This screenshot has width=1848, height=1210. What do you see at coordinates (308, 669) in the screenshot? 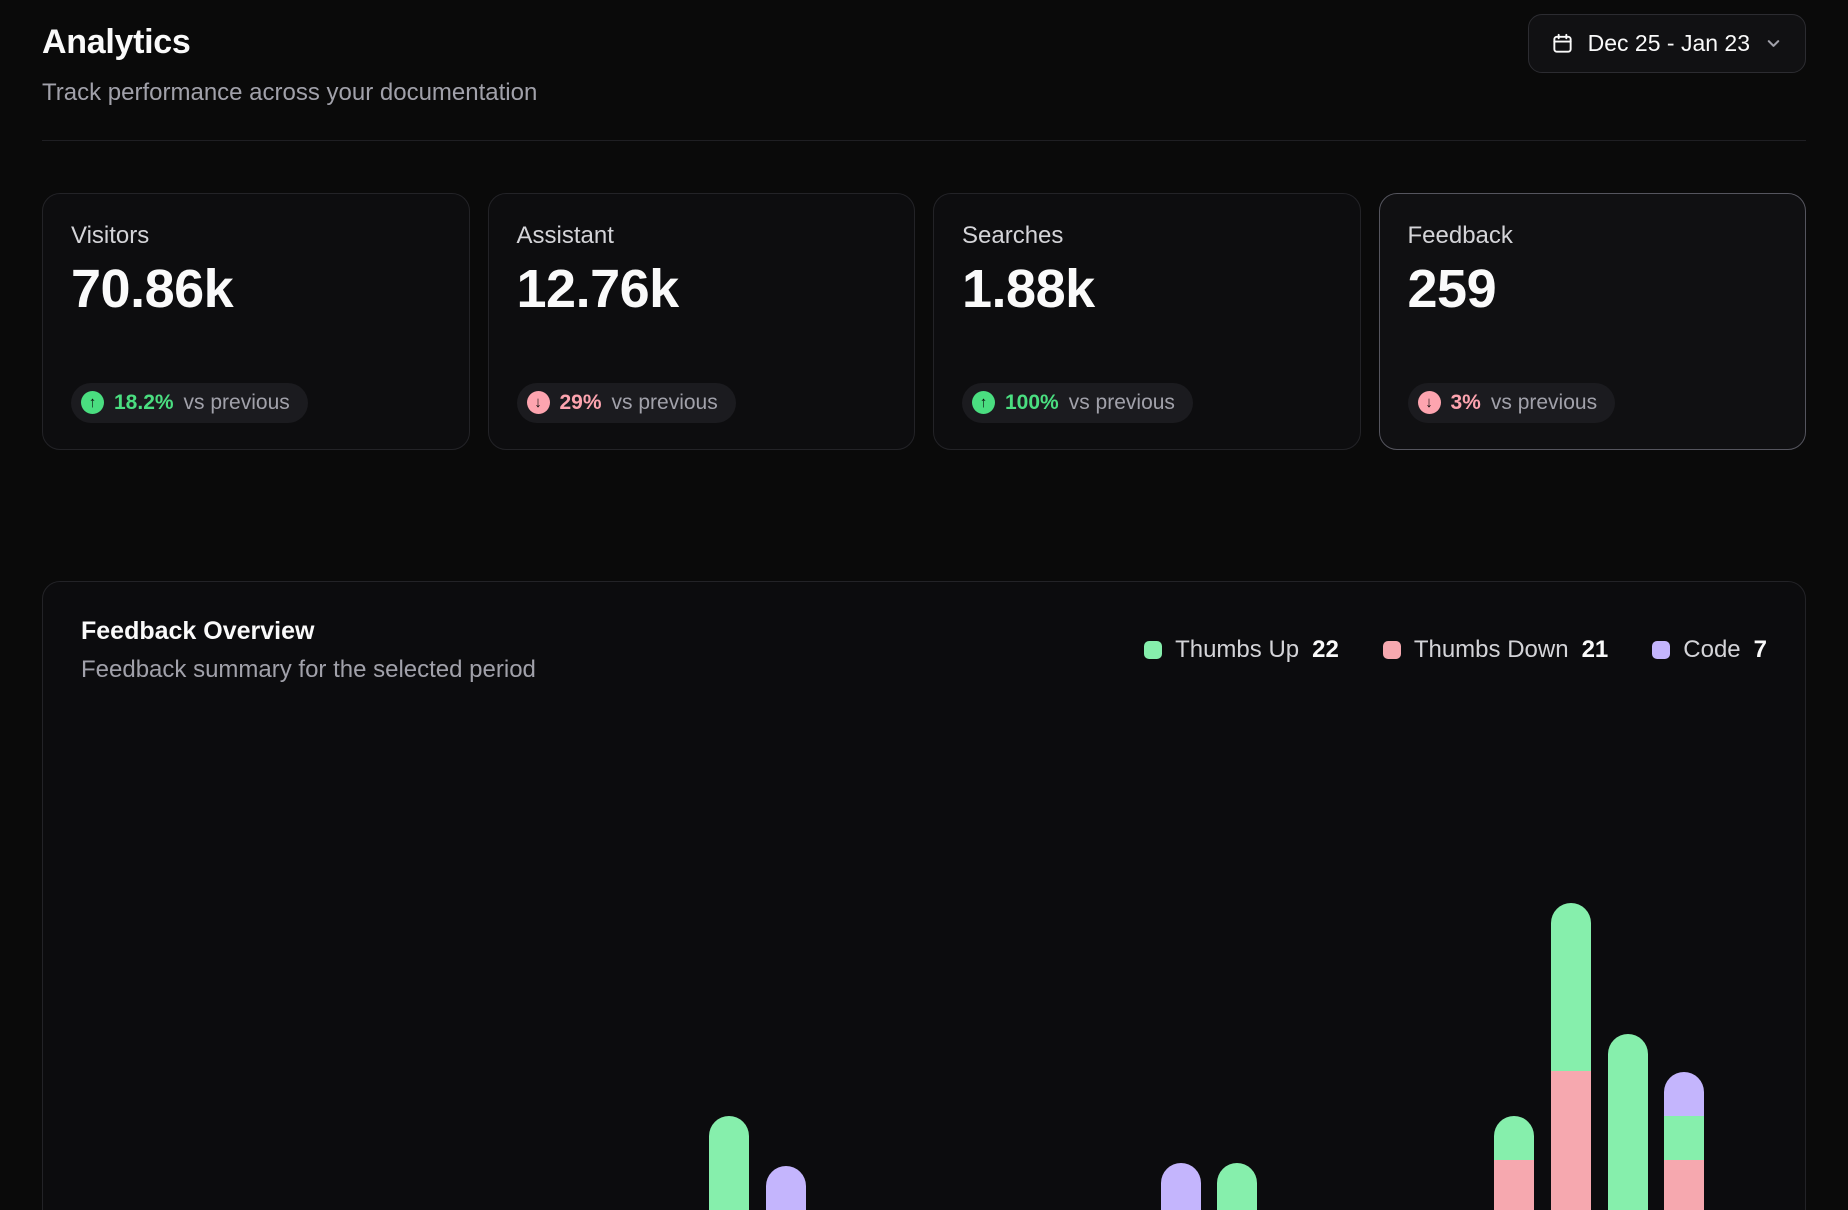
I see `overview-subtitle: Feedback summary for the selected period` at bounding box center [308, 669].